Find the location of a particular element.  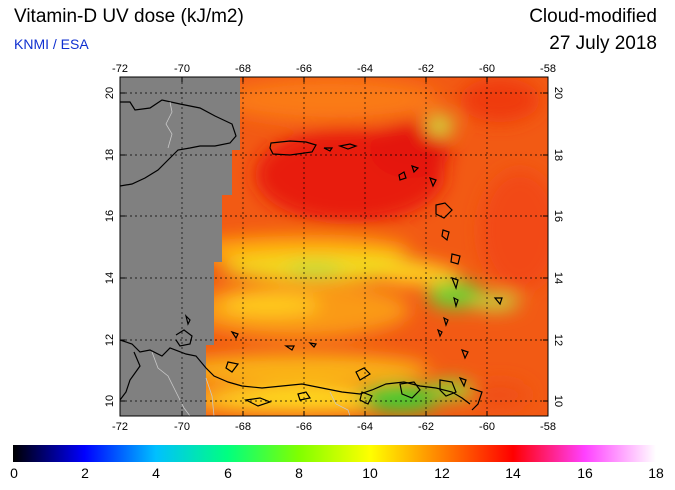

lat-tick-left: 10 is located at coordinates (110, 401).